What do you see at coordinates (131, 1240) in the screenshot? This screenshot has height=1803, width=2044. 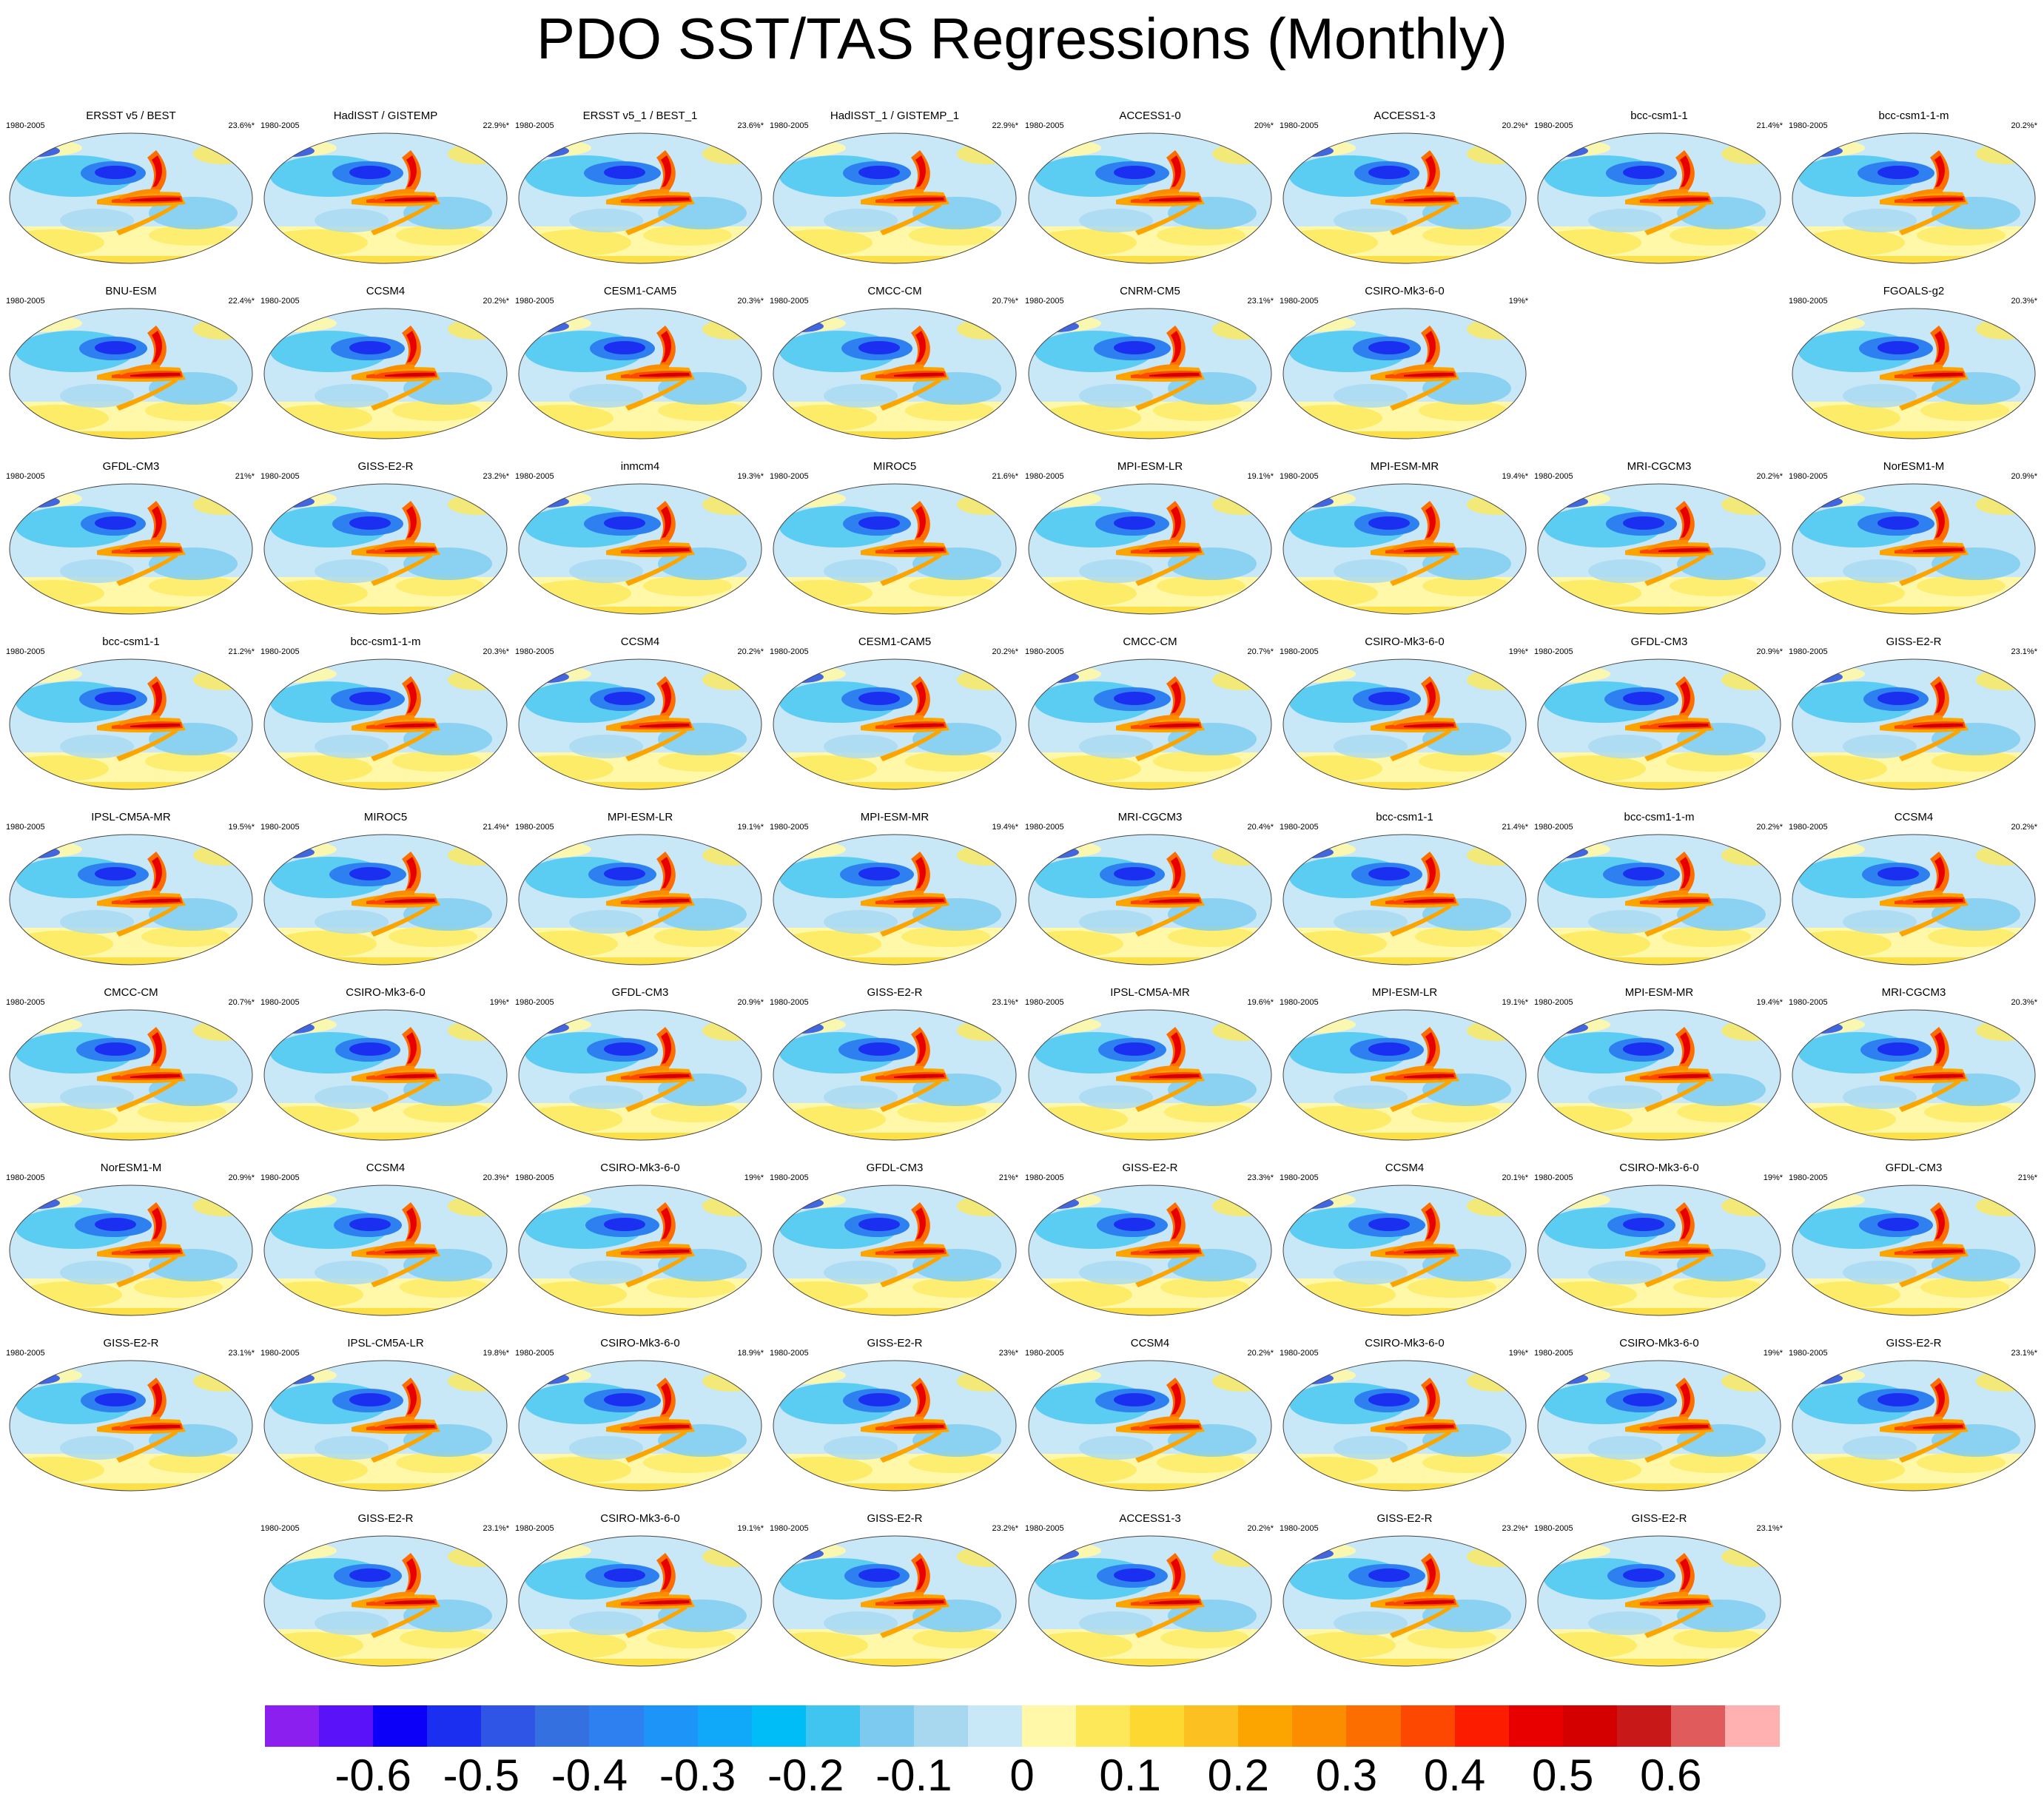 I see `map-panel: NorESM1-M 1980-2005 20.9%*` at bounding box center [131, 1240].